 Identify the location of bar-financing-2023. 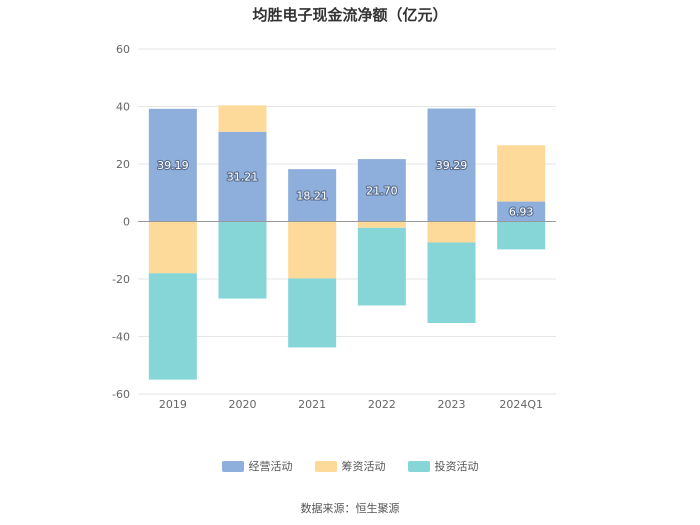
(451, 232).